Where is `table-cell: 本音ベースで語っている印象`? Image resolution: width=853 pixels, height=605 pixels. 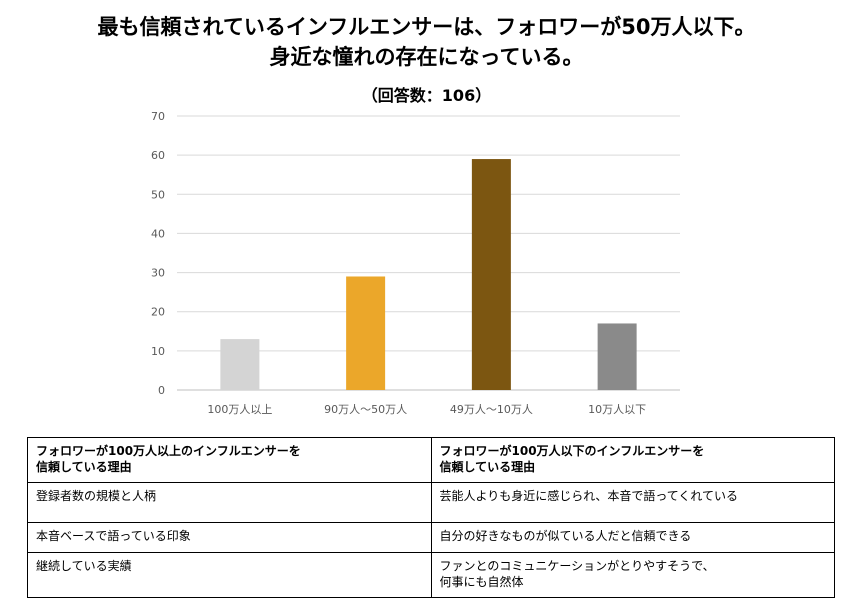
table-cell: 本音ベースで語っている印象 is located at coordinates (229, 537).